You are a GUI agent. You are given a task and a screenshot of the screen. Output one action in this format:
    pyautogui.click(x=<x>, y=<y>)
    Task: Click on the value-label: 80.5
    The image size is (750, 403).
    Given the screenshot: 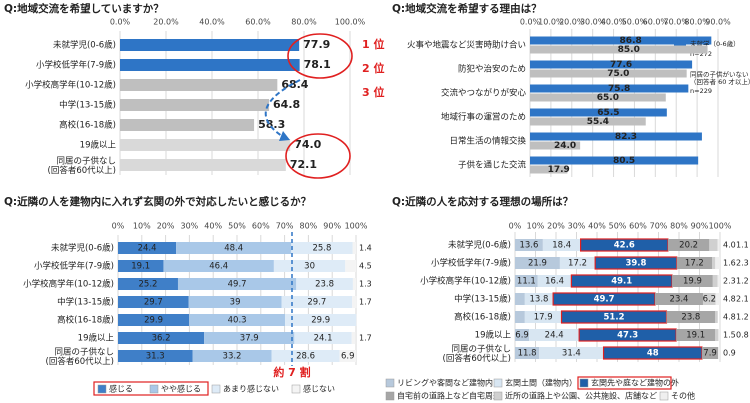 What is the action you would take?
    pyautogui.click(x=624, y=161)
    